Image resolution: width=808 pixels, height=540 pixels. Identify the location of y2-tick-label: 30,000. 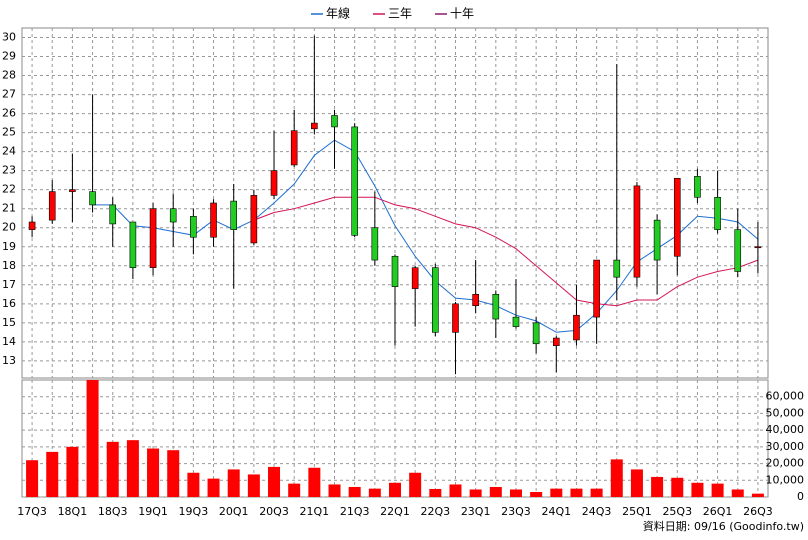
(785, 446).